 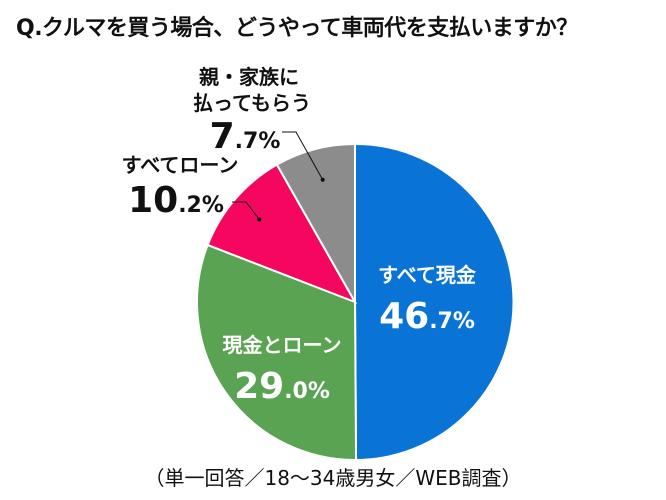 I want to click on leader-lines, so click(x=278, y=176).